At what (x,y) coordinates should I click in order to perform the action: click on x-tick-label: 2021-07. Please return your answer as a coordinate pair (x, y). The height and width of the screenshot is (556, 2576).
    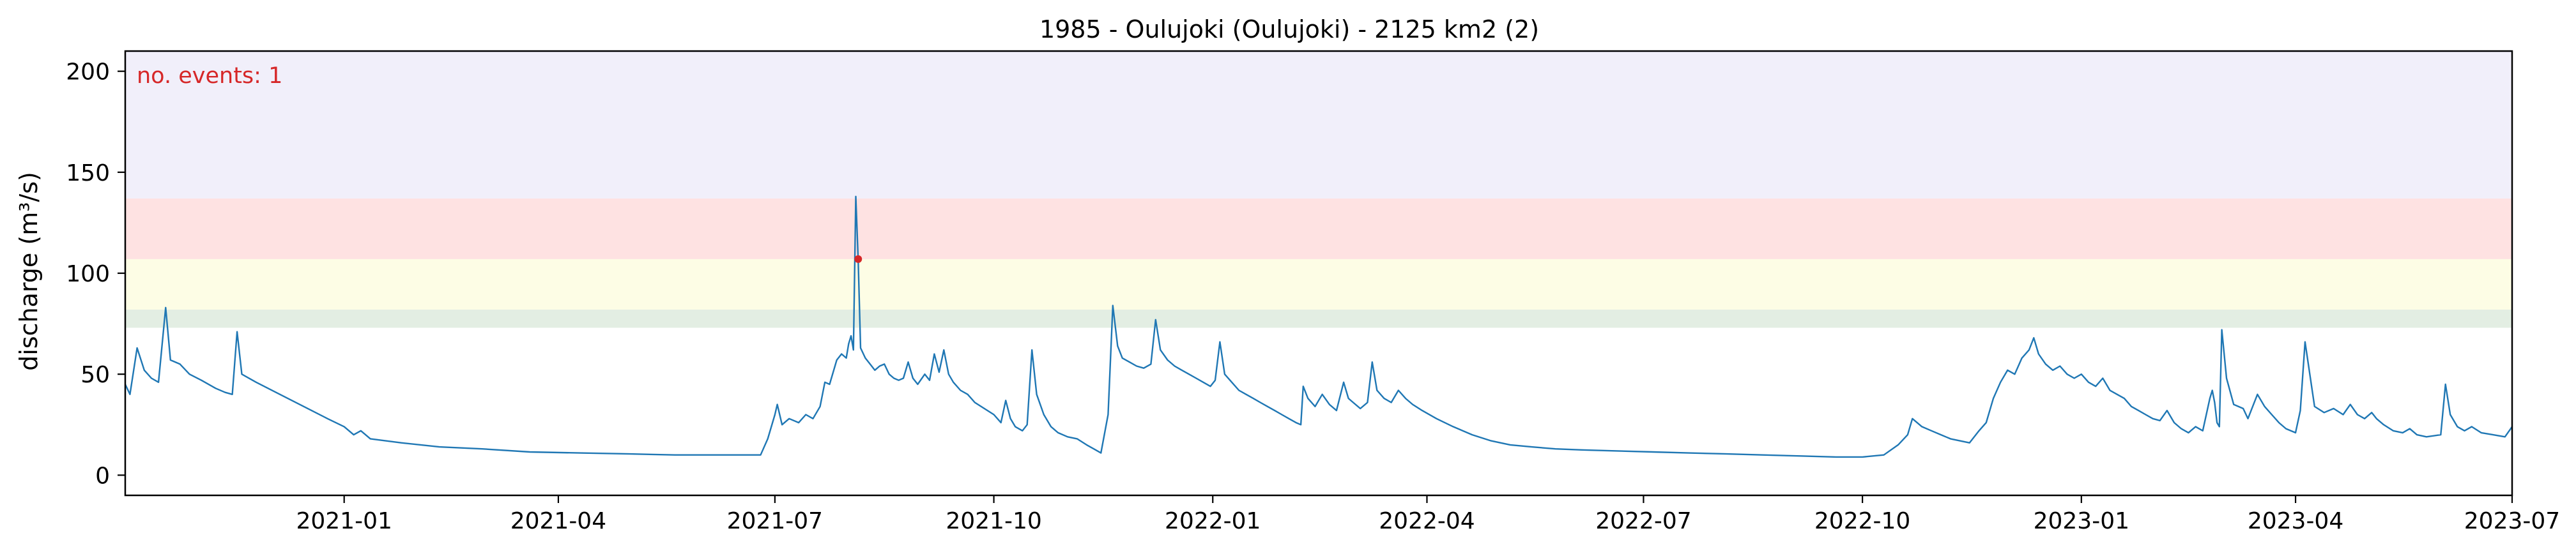
    Looking at the image, I should click on (775, 521).